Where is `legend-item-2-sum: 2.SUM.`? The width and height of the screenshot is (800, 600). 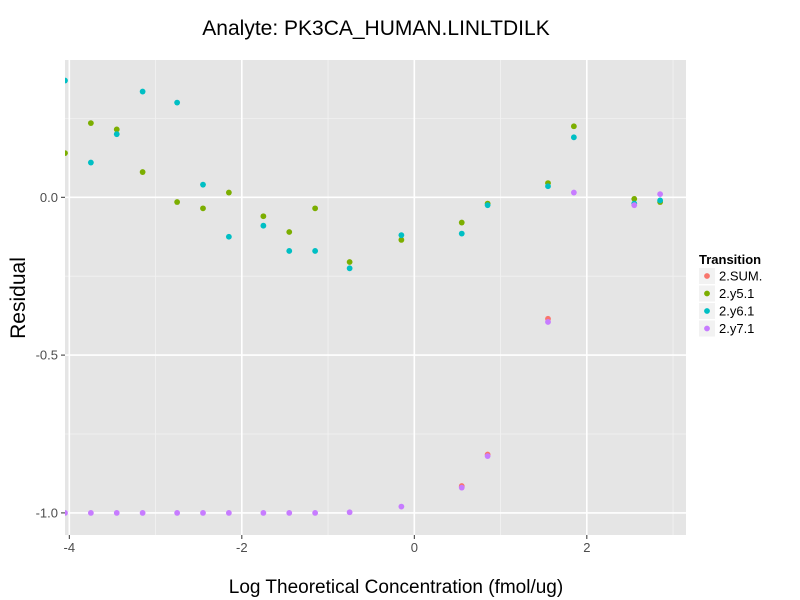
legend-item-2-sum: 2.SUM. is located at coordinates (730, 276).